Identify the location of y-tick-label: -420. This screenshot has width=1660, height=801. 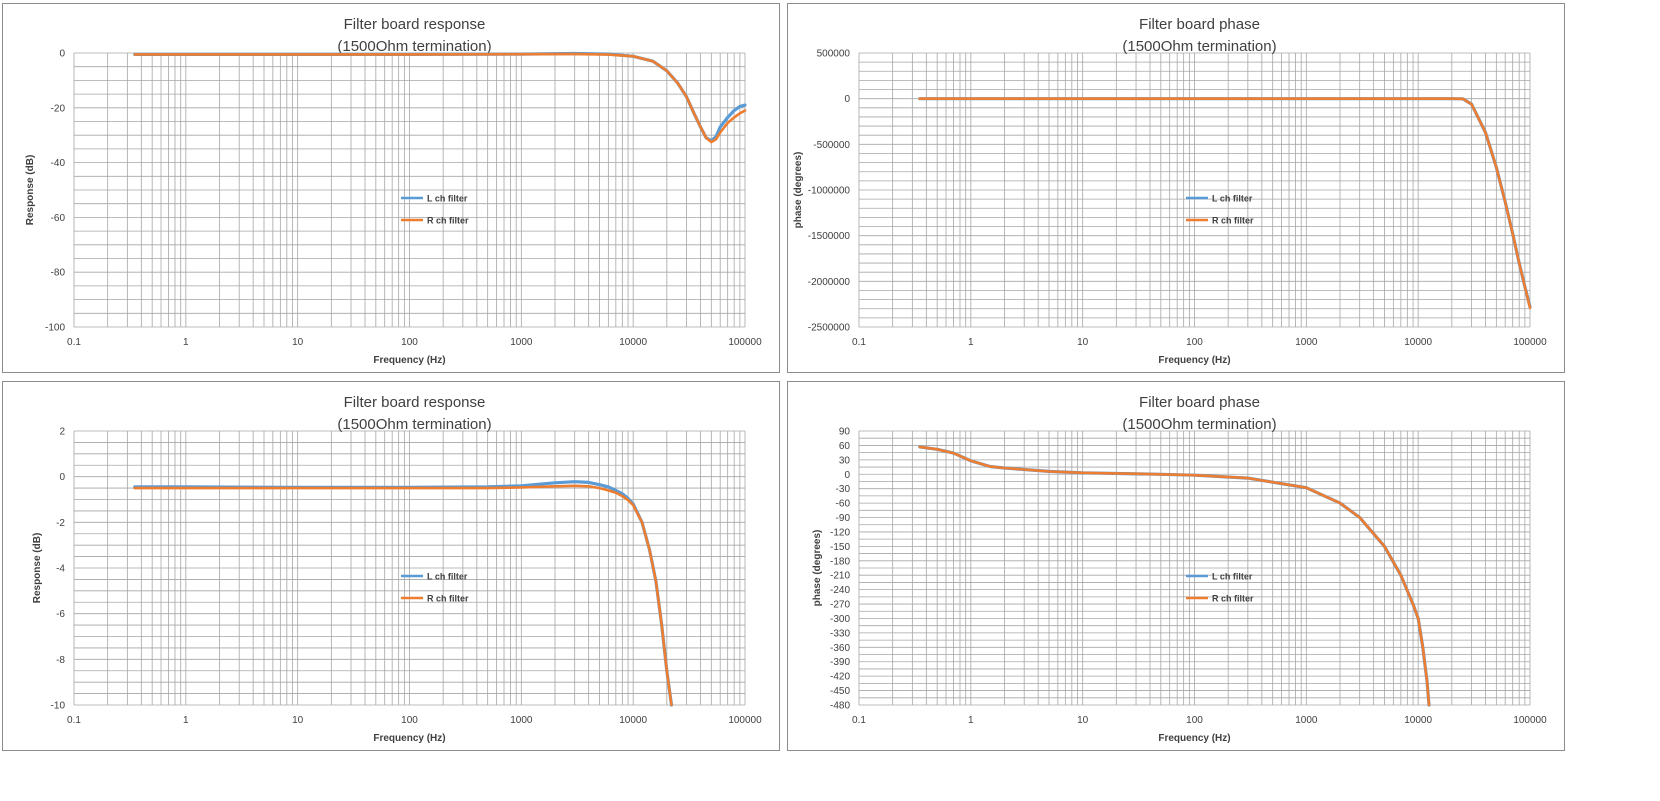
(840, 677).